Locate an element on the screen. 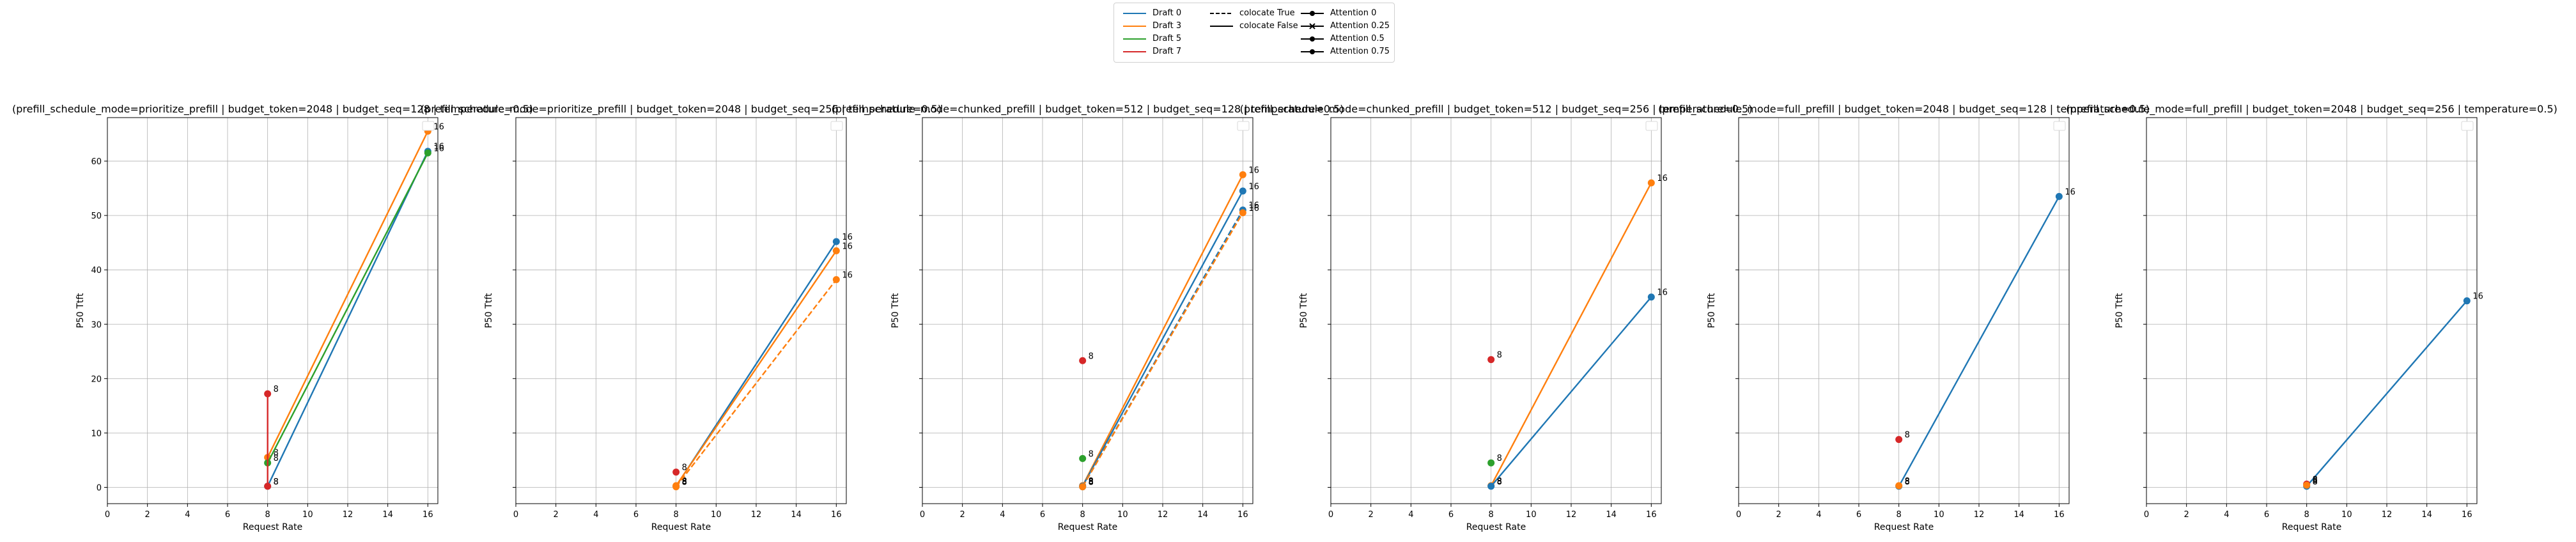 The width and height of the screenshot is (2576, 542). legend-label: colocate True is located at coordinates (1267, 13).